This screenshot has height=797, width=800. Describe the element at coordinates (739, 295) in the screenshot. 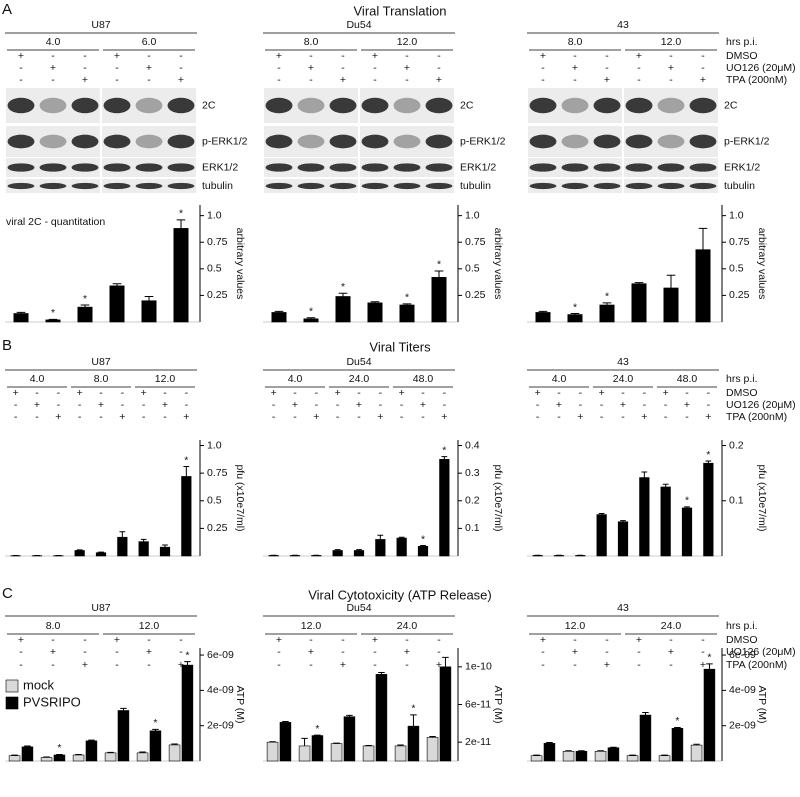

I see `y-tick-label: 0.25` at that location.